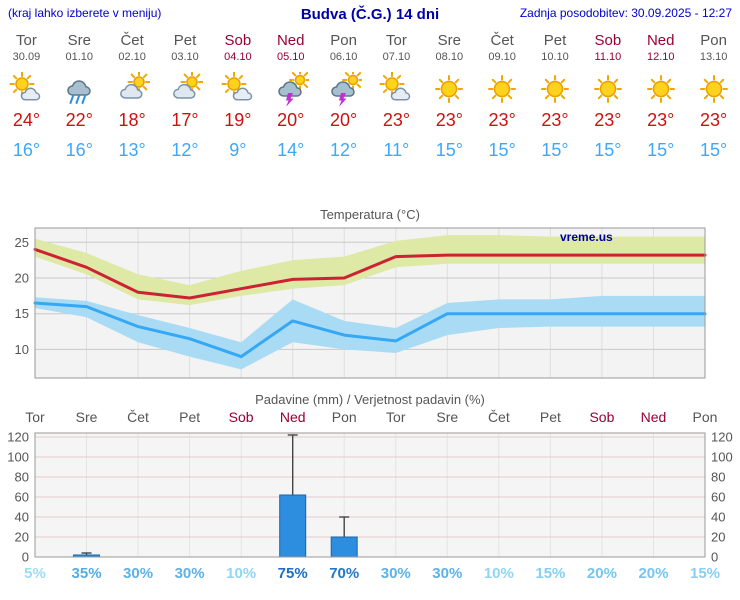 Image resolution: width=740 pixels, height=600 pixels. Describe the element at coordinates (138, 417) in the screenshot. I see `precip-day-label: Čet` at that location.